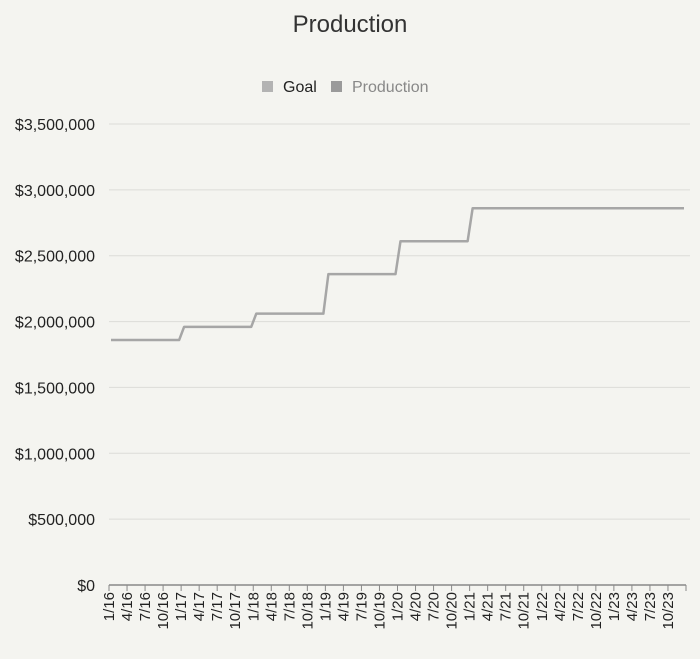 The image size is (700, 659). I want to click on legend-goal-swatch, so click(267, 86).